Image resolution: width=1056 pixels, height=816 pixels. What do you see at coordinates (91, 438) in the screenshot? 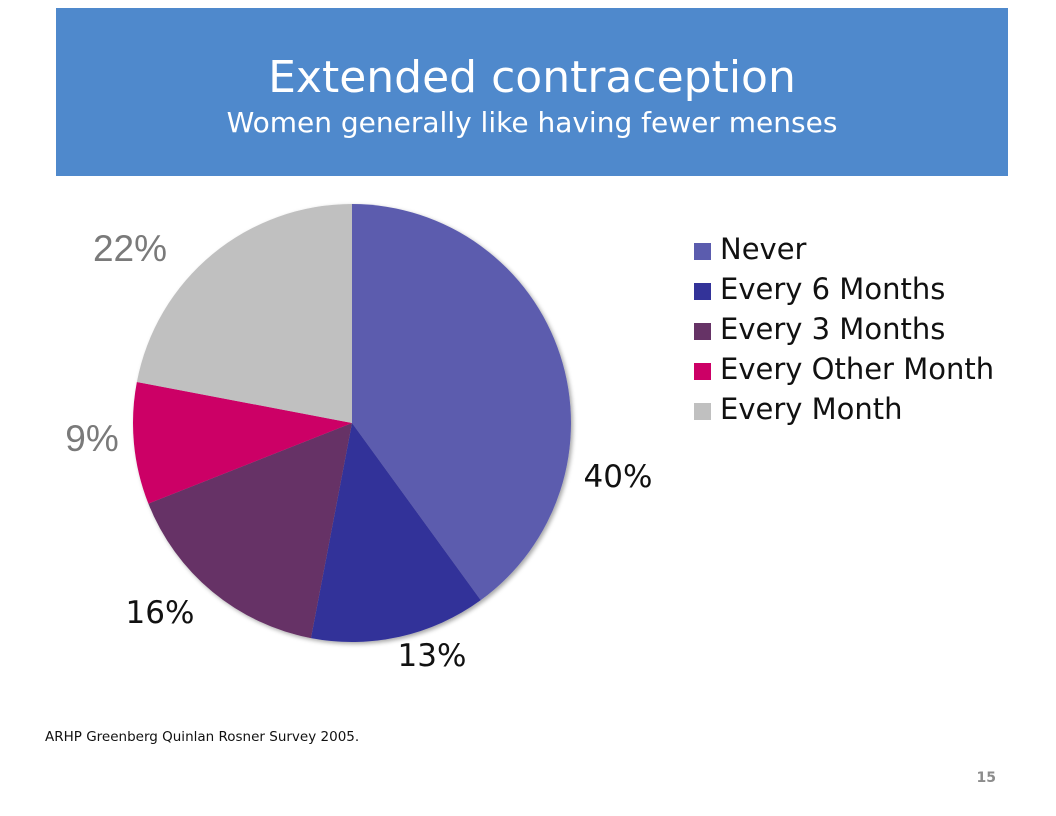
I see `data-label-every-other-month: 9%` at bounding box center [91, 438].